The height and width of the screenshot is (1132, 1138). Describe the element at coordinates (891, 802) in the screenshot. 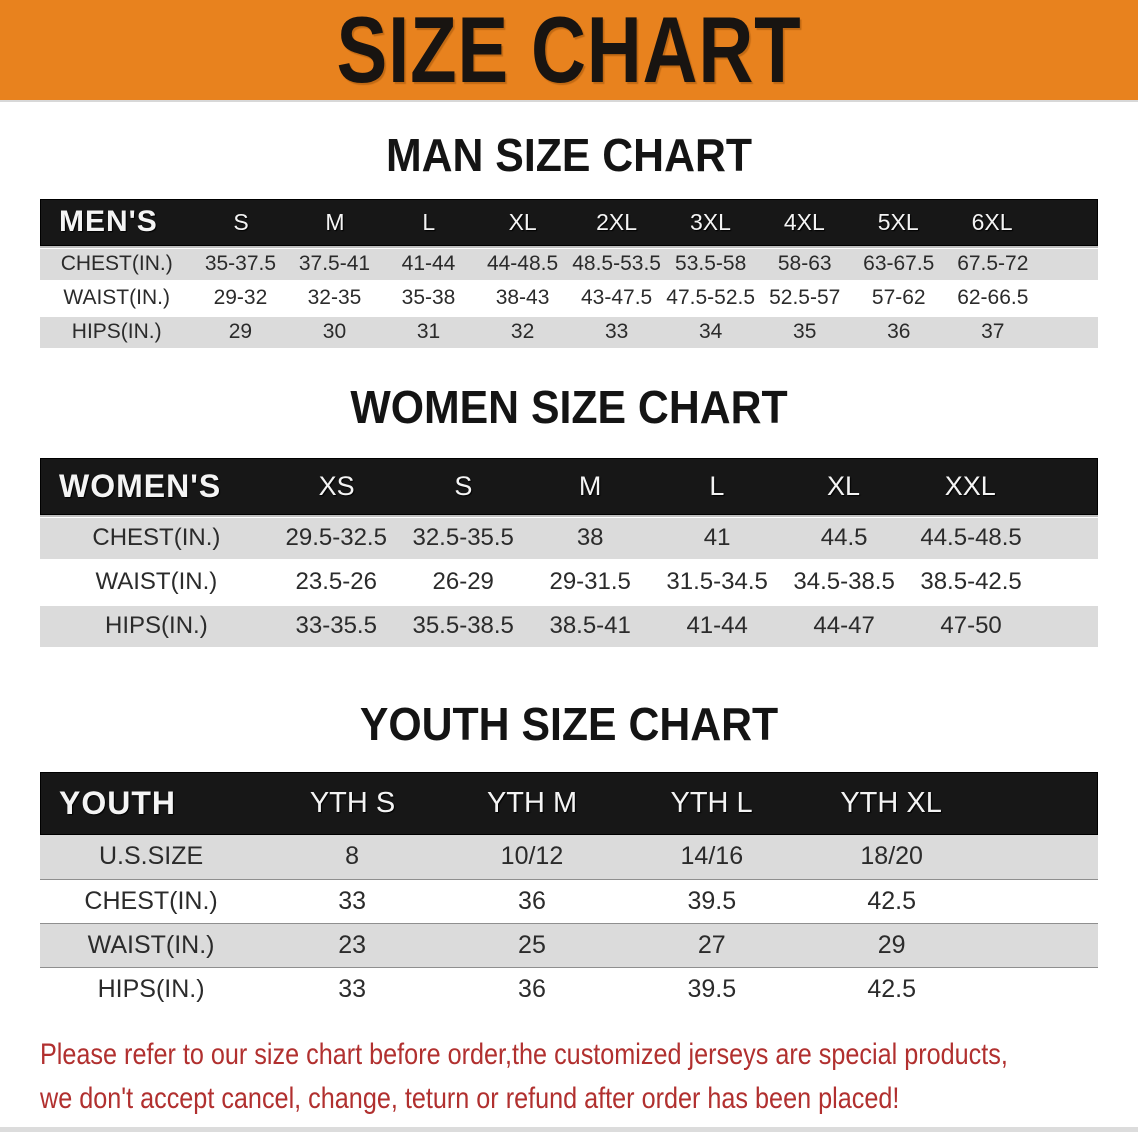

I see `youth-column-header: YTH XL` at that location.